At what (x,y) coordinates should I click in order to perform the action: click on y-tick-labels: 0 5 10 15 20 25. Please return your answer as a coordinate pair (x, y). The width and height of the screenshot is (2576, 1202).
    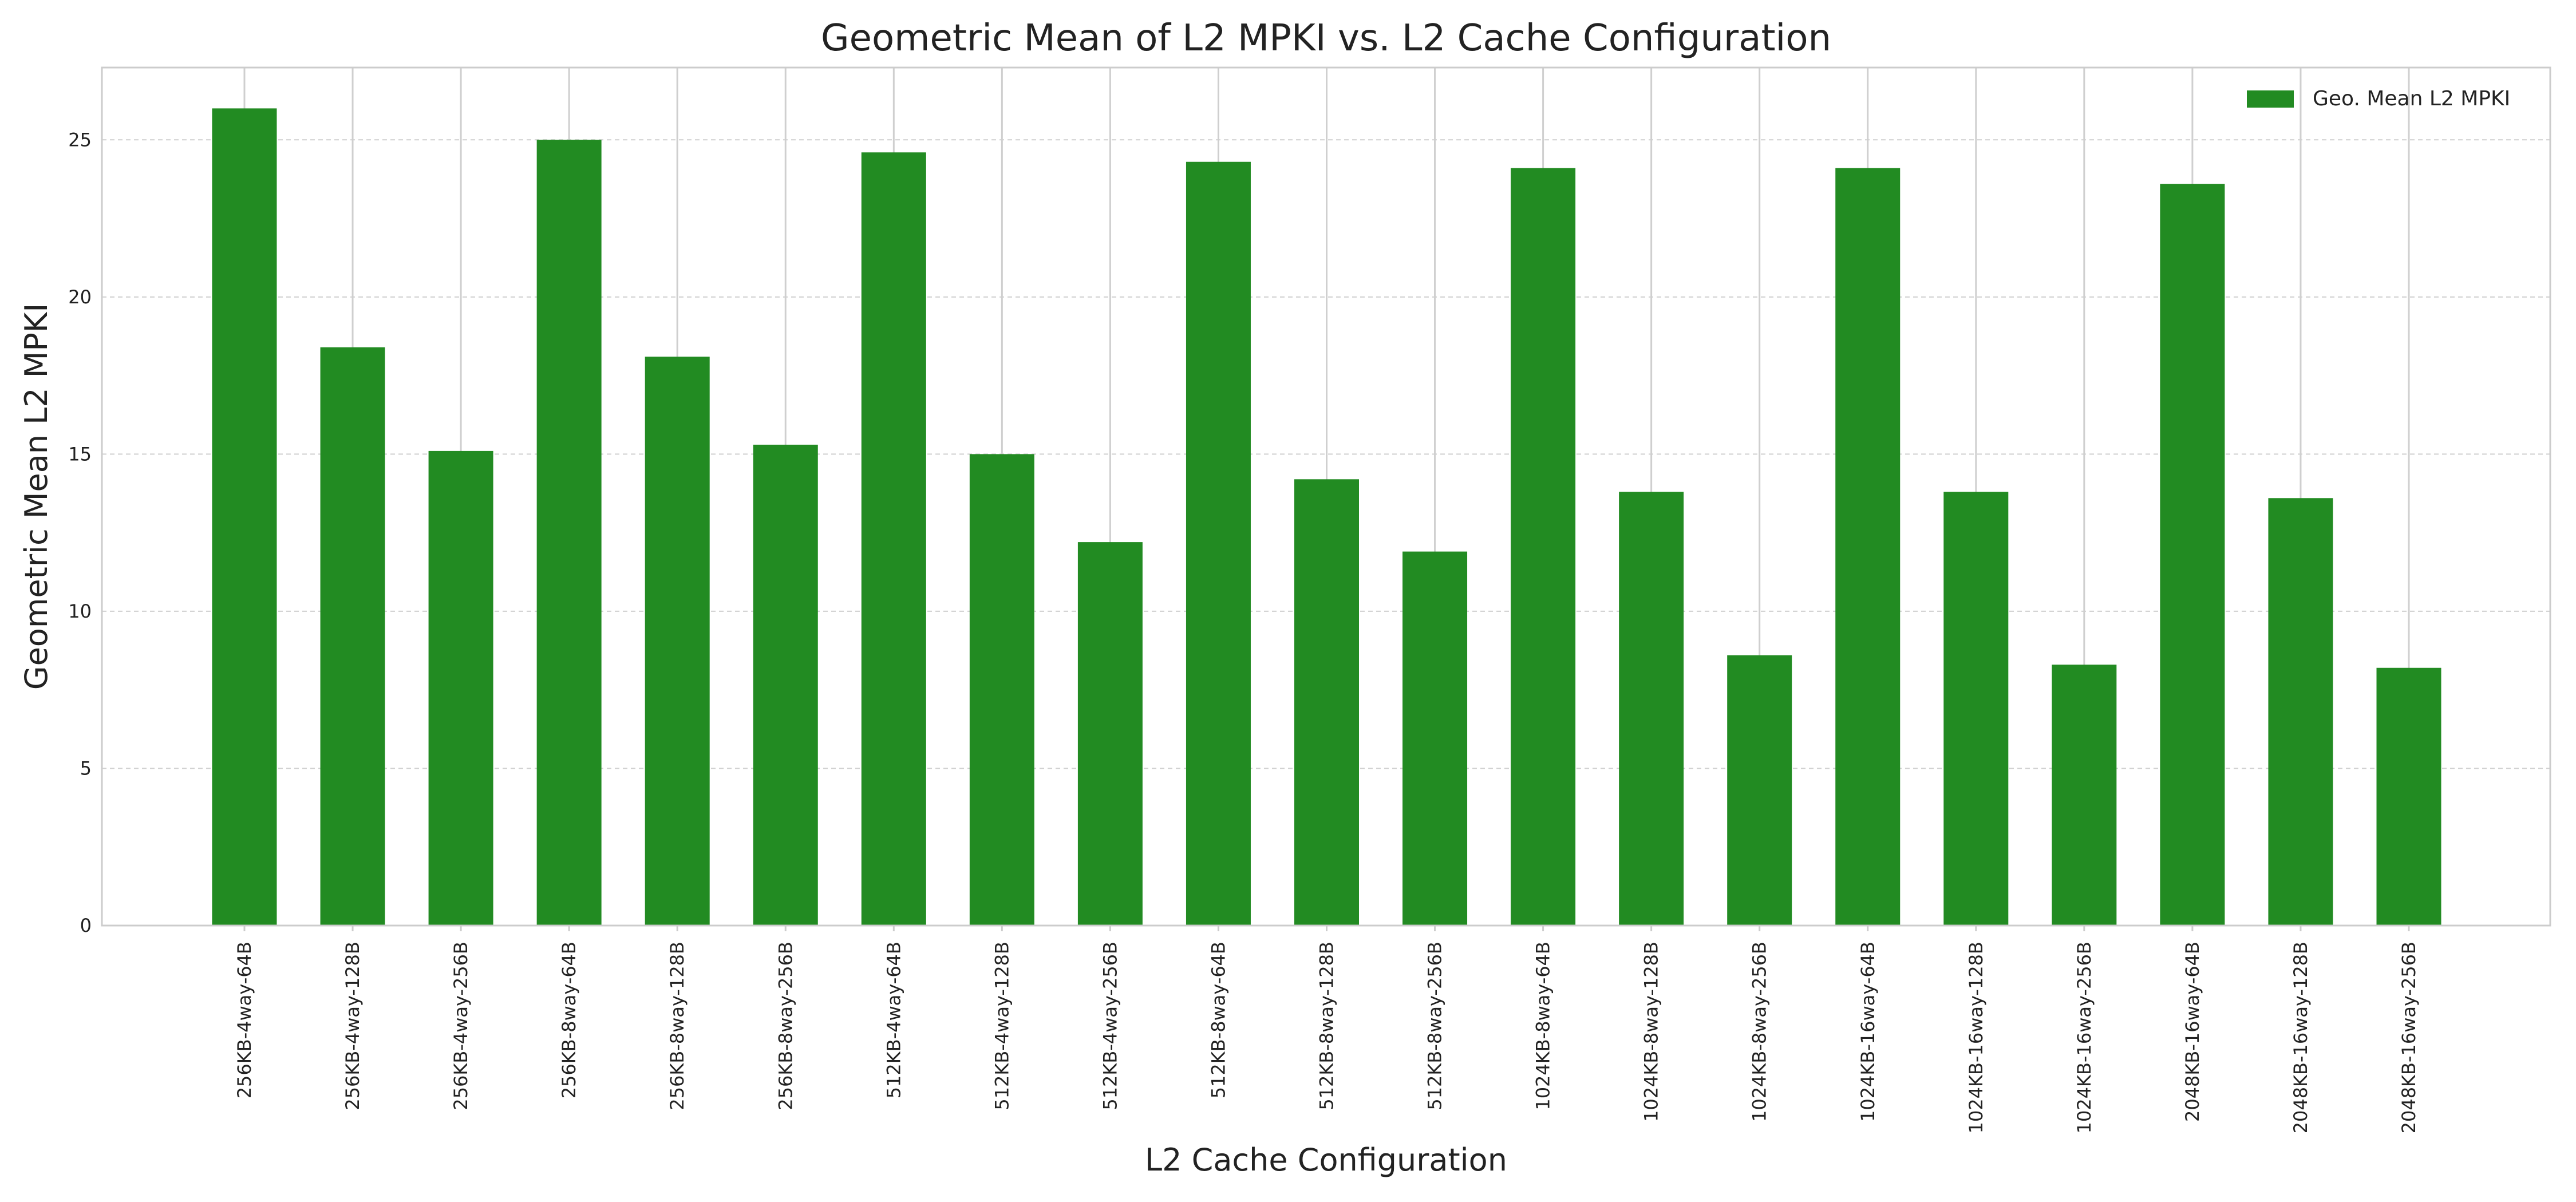
    Looking at the image, I should click on (80, 532).